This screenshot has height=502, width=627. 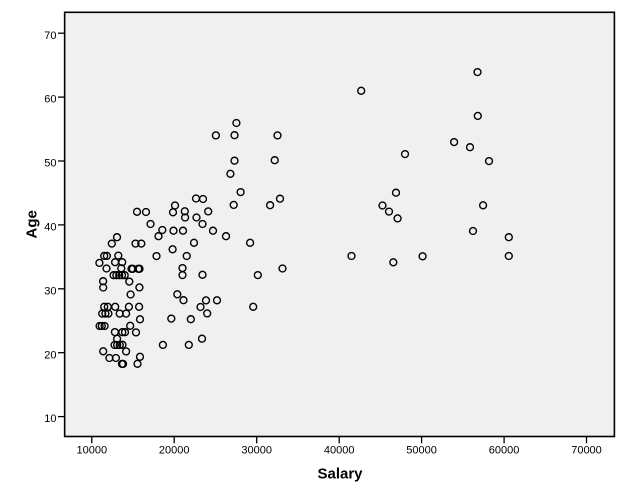 What do you see at coordinates (339, 451) in the screenshot?
I see `svg-text: 40000` at bounding box center [339, 451].